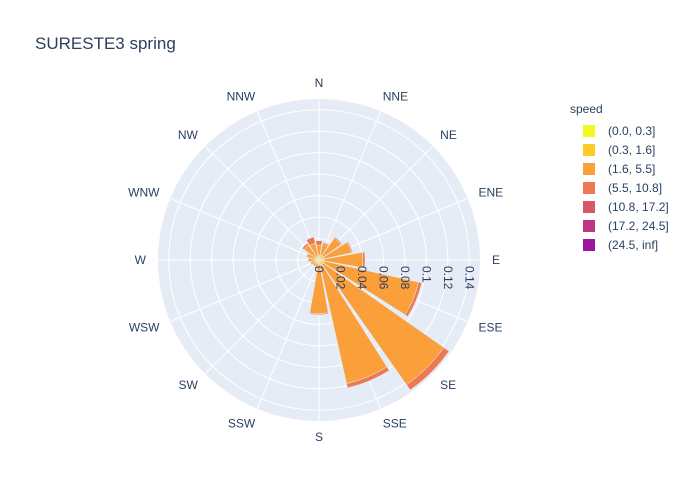 The width and height of the screenshot is (700, 500). I want to click on legend-item: (0.3, 1.6], so click(617, 149).